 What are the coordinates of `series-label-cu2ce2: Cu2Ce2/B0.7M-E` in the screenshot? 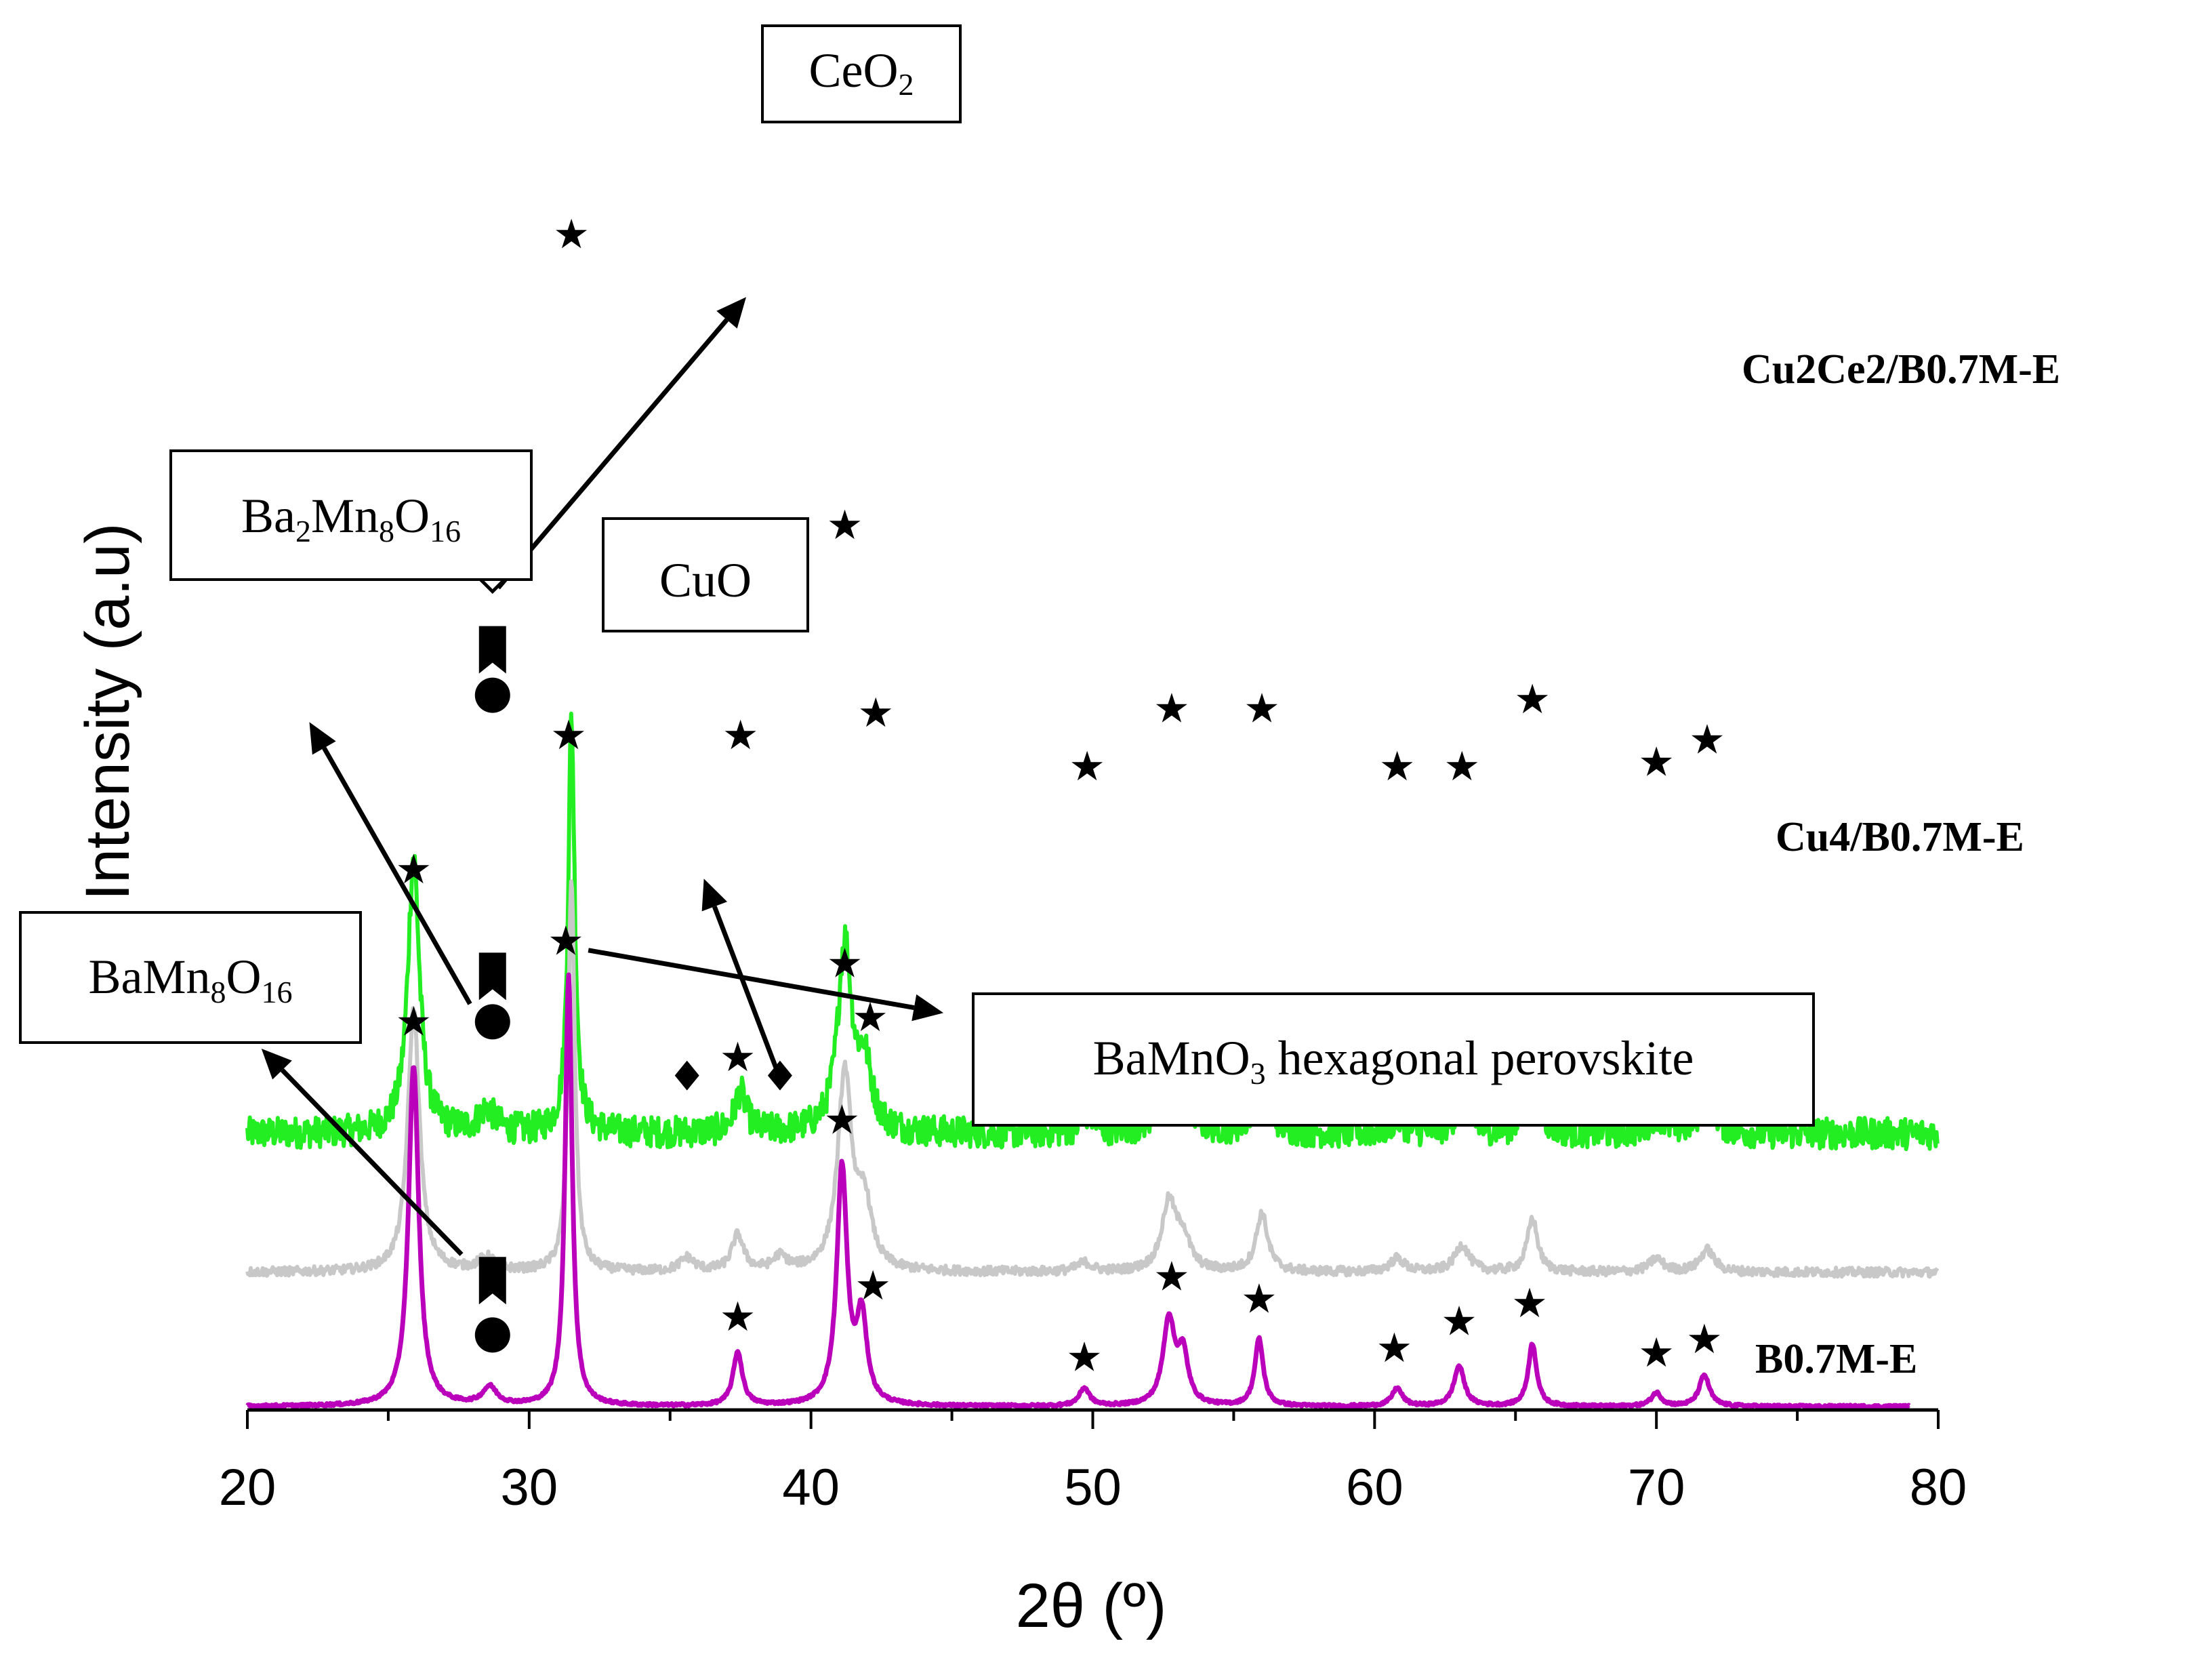 It's located at (1901, 369).